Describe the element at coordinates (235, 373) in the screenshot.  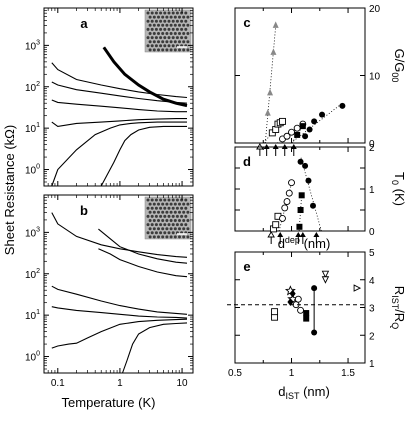
I see `xtick-label: 0.5` at that location.